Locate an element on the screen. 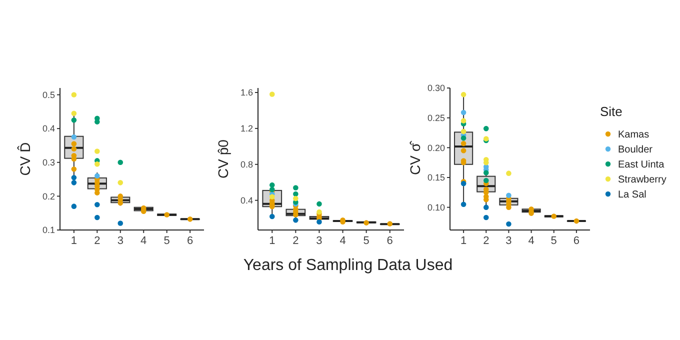 This screenshot has height=340, width=680. y-tick-label: 0.3 is located at coordinates (48, 163).